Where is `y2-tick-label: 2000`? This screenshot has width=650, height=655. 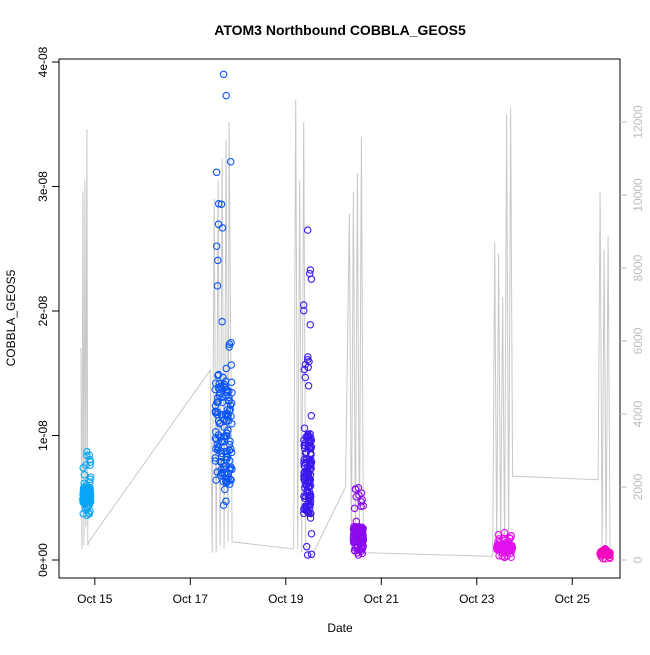
y2-tick-label: 2000 is located at coordinates (638, 486).